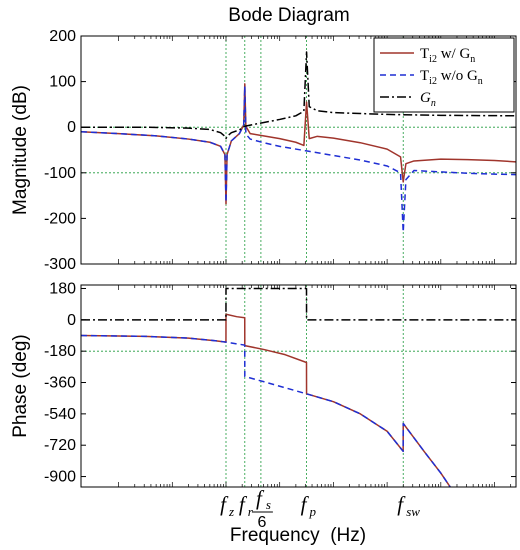  What do you see at coordinates (231, 511) in the screenshot?
I see `freq-label-sub: z` at bounding box center [231, 511].